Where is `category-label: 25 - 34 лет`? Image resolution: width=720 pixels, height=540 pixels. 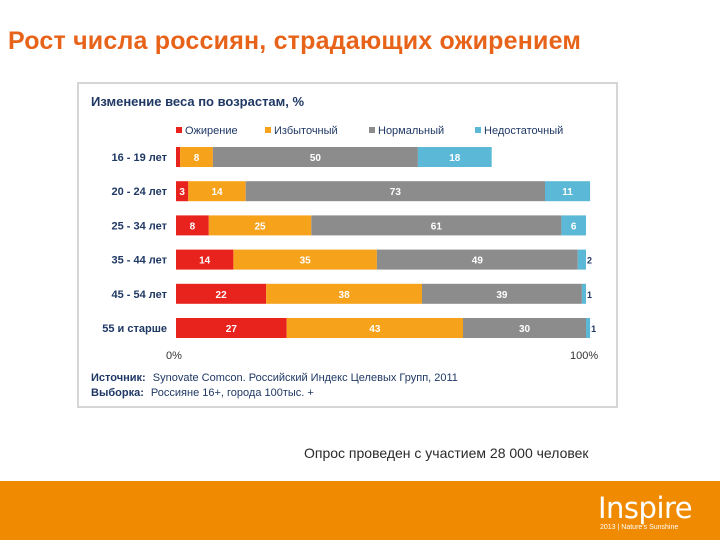 category-label: 25 - 34 лет is located at coordinates (139, 226).